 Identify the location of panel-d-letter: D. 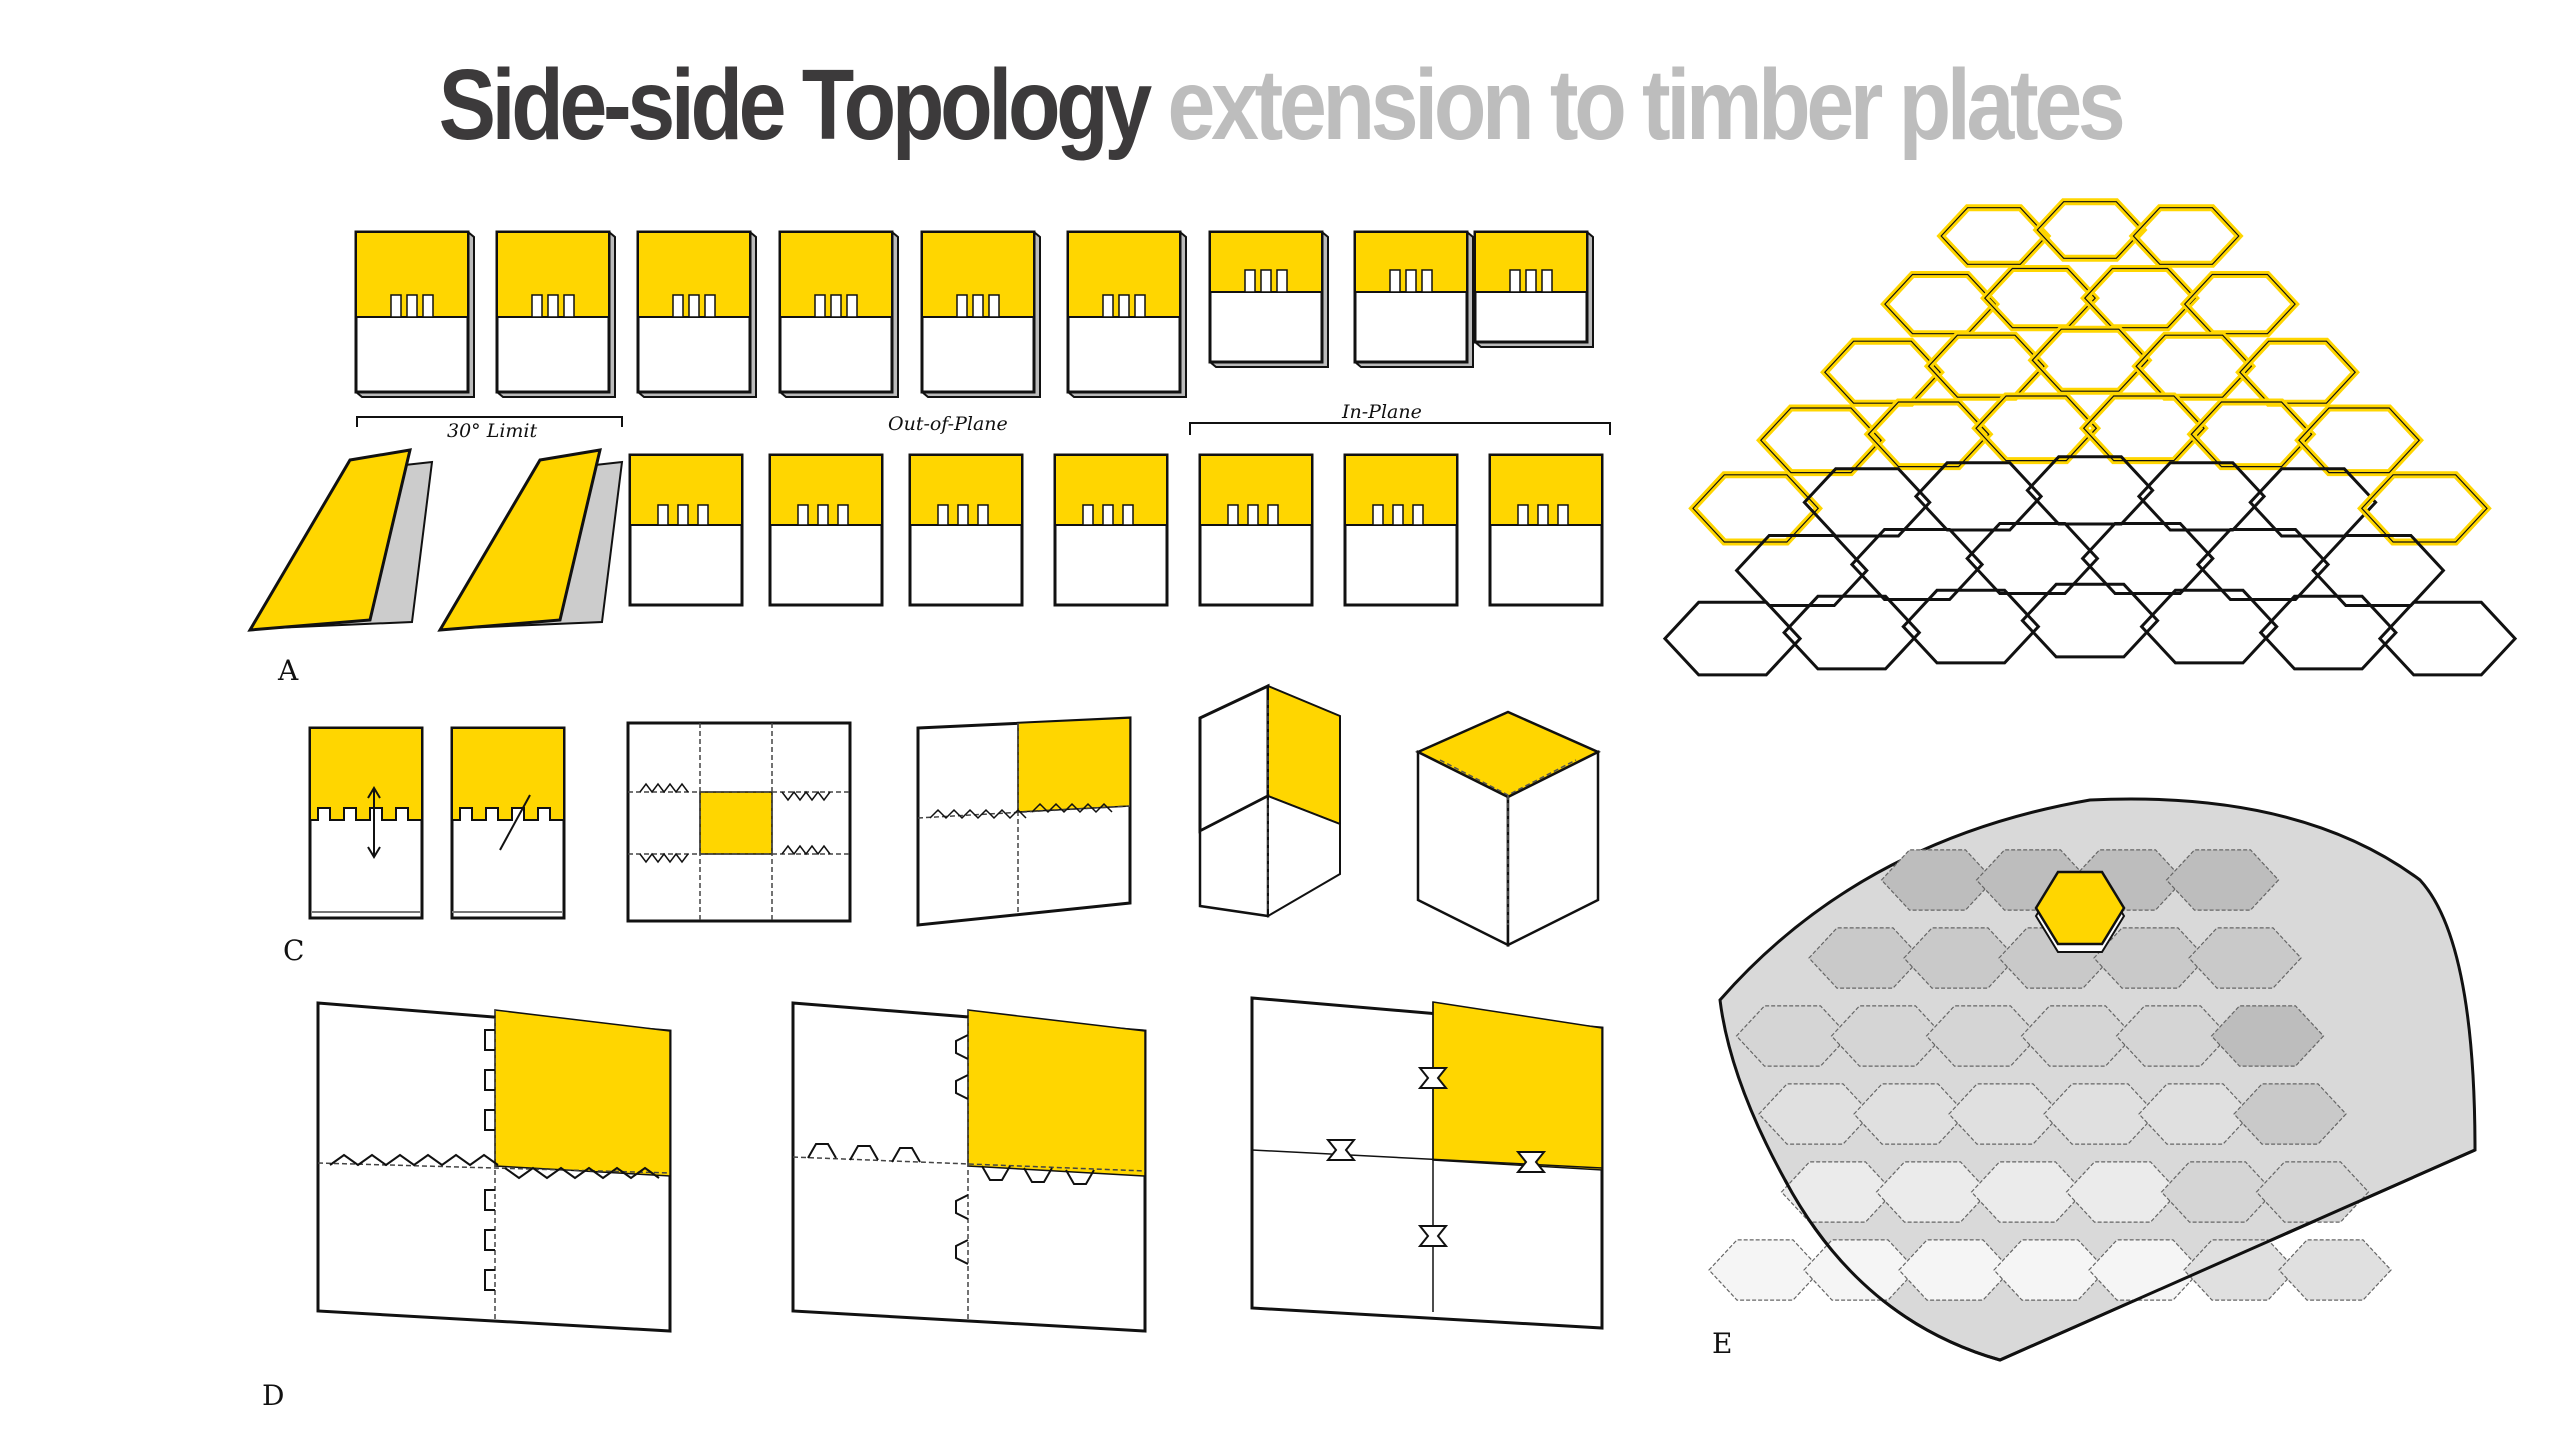
(273, 1395).